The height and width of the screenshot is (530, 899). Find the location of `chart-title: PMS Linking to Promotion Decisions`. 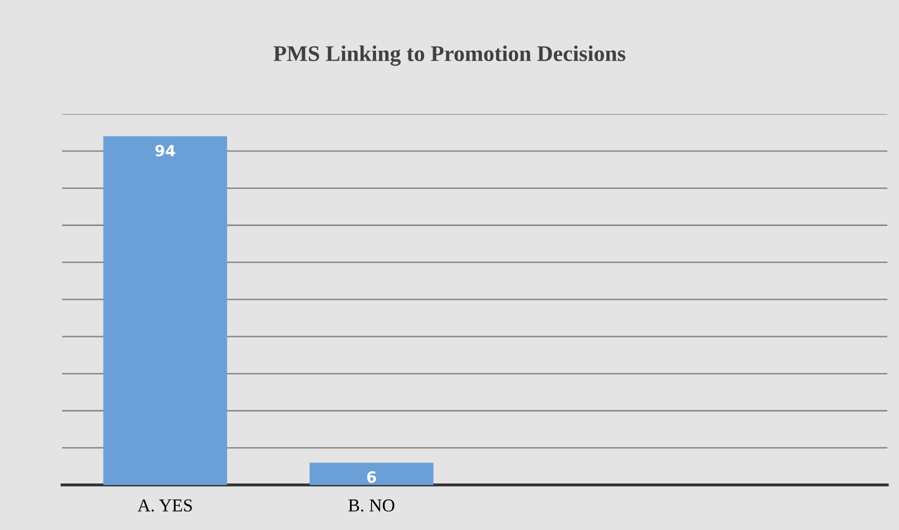

chart-title: PMS Linking to Promotion Decisions is located at coordinates (450, 55).